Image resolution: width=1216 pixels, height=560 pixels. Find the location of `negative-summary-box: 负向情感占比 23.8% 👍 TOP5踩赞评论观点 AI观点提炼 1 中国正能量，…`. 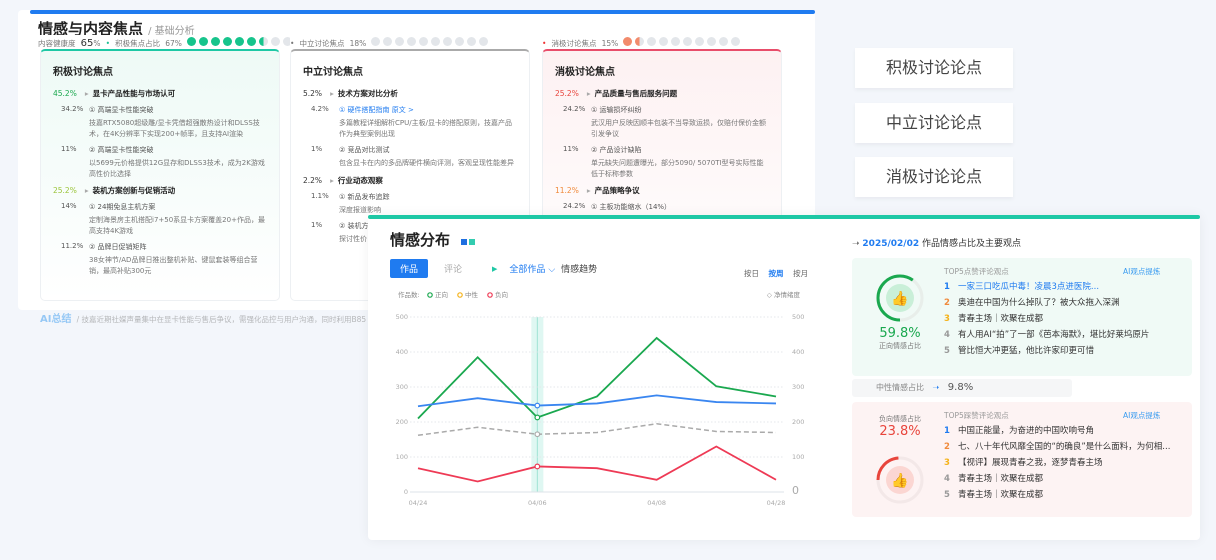

negative-summary-box: 负向情感占比 23.8% 👍 TOP5踩赞评论观点 AI观点提炼 1 中国正能量，… is located at coordinates (1022, 459).